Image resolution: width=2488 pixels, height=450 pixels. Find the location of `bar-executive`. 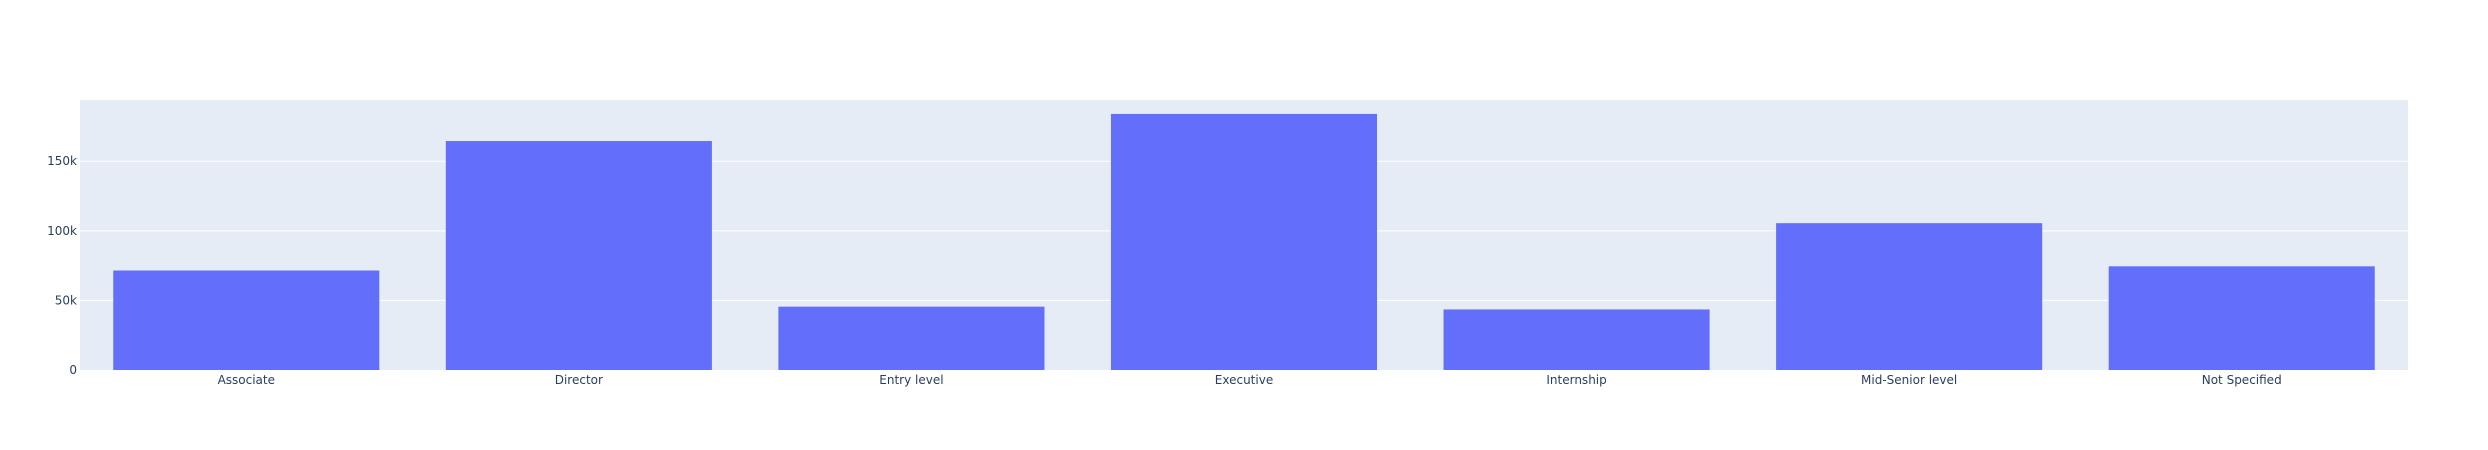

bar-executive is located at coordinates (1244, 241).